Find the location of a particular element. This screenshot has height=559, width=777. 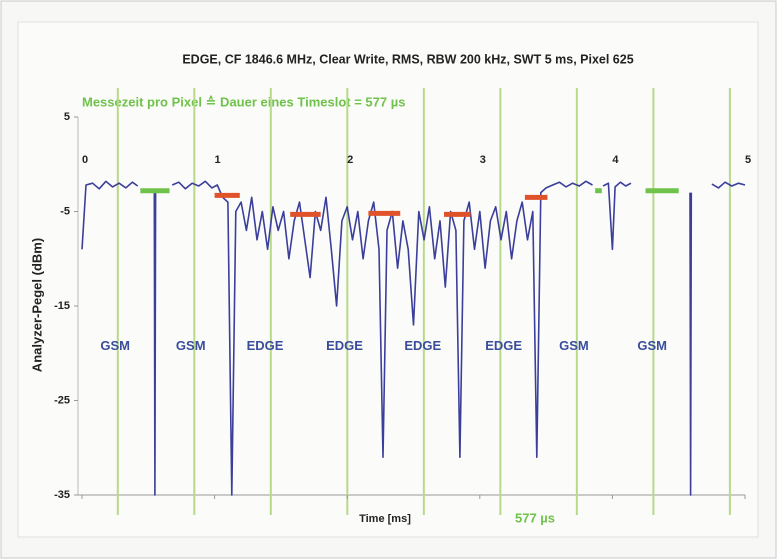

x-tick-label: 1 is located at coordinates (218, 160).